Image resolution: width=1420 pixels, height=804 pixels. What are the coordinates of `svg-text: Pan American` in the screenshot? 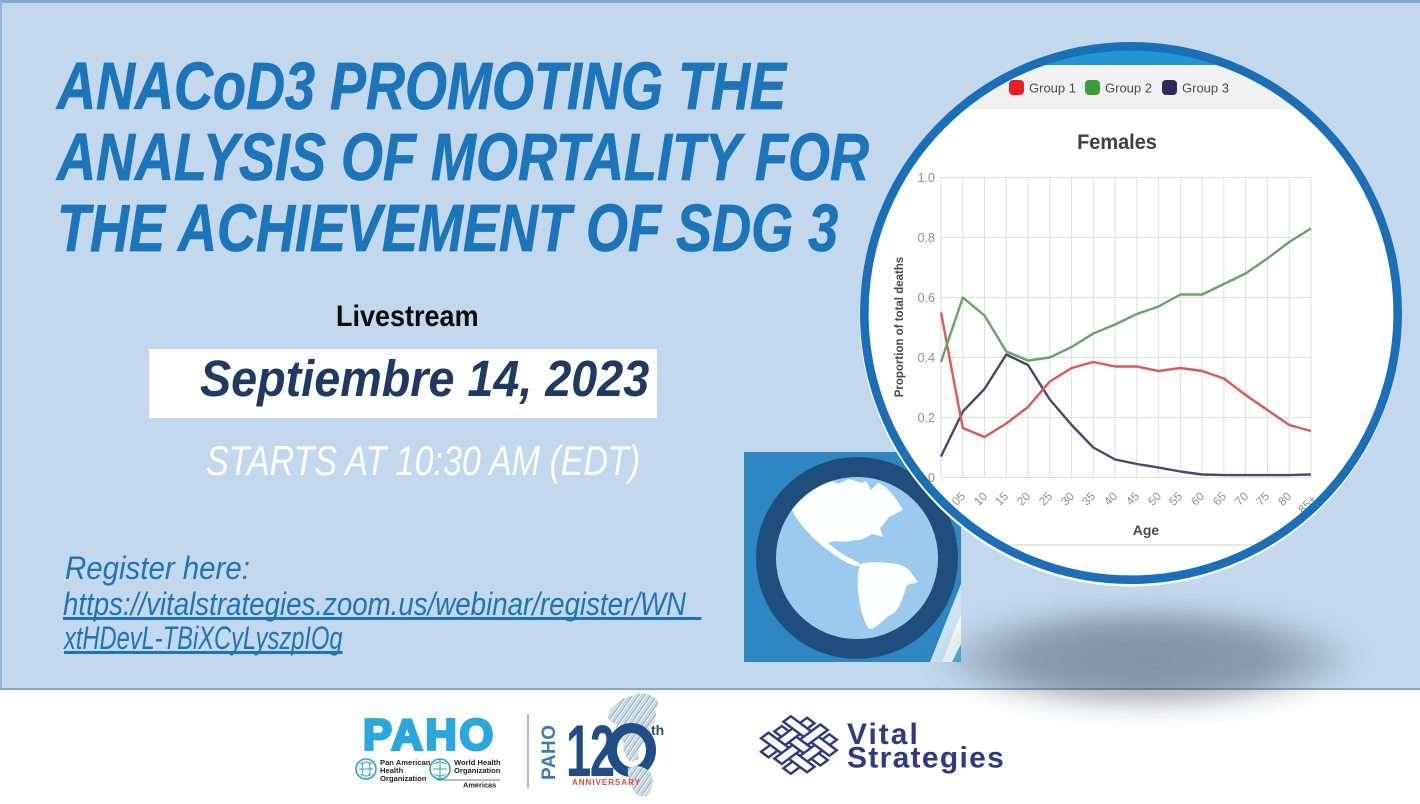 It's located at (405, 762).